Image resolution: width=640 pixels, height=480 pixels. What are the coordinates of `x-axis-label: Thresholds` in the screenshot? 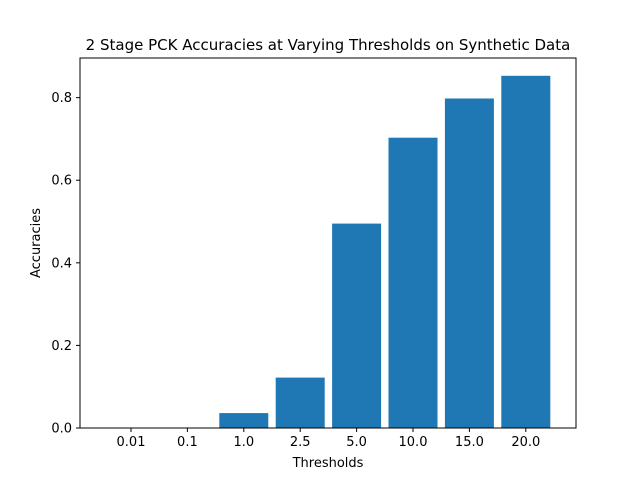 It's located at (328, 463).